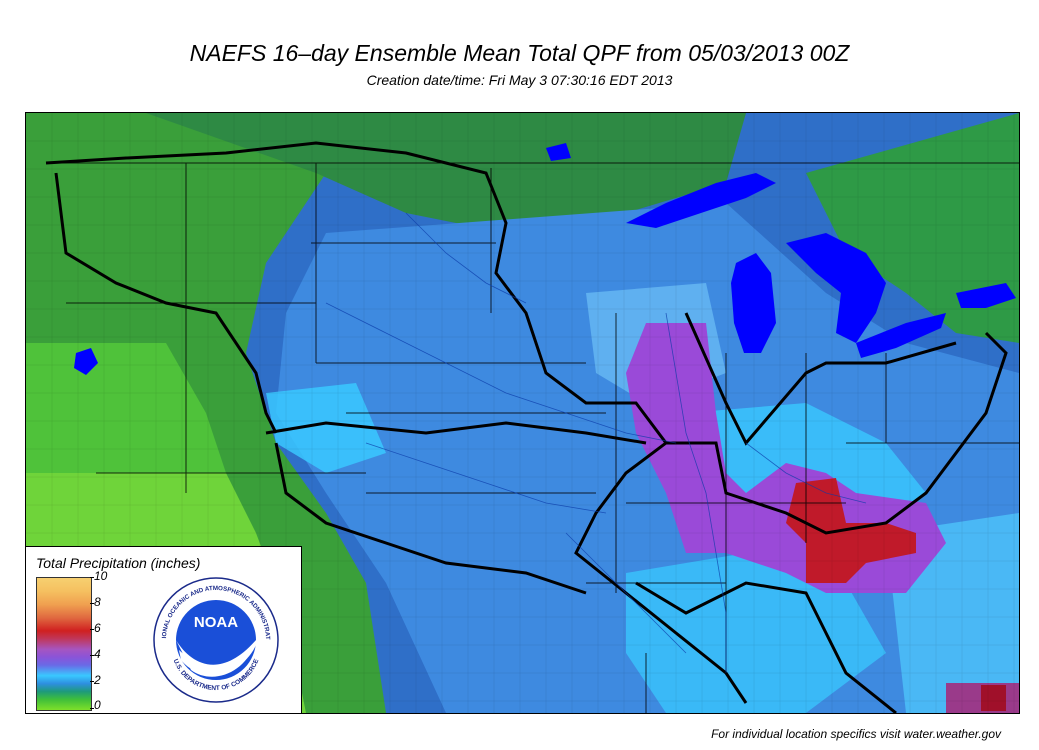 The width and height of the screenshot is (1039, 750). What do you see at coordinates (446, 173) in the screenshot?
I see `green-region-north` at bounding box center [446, 173].